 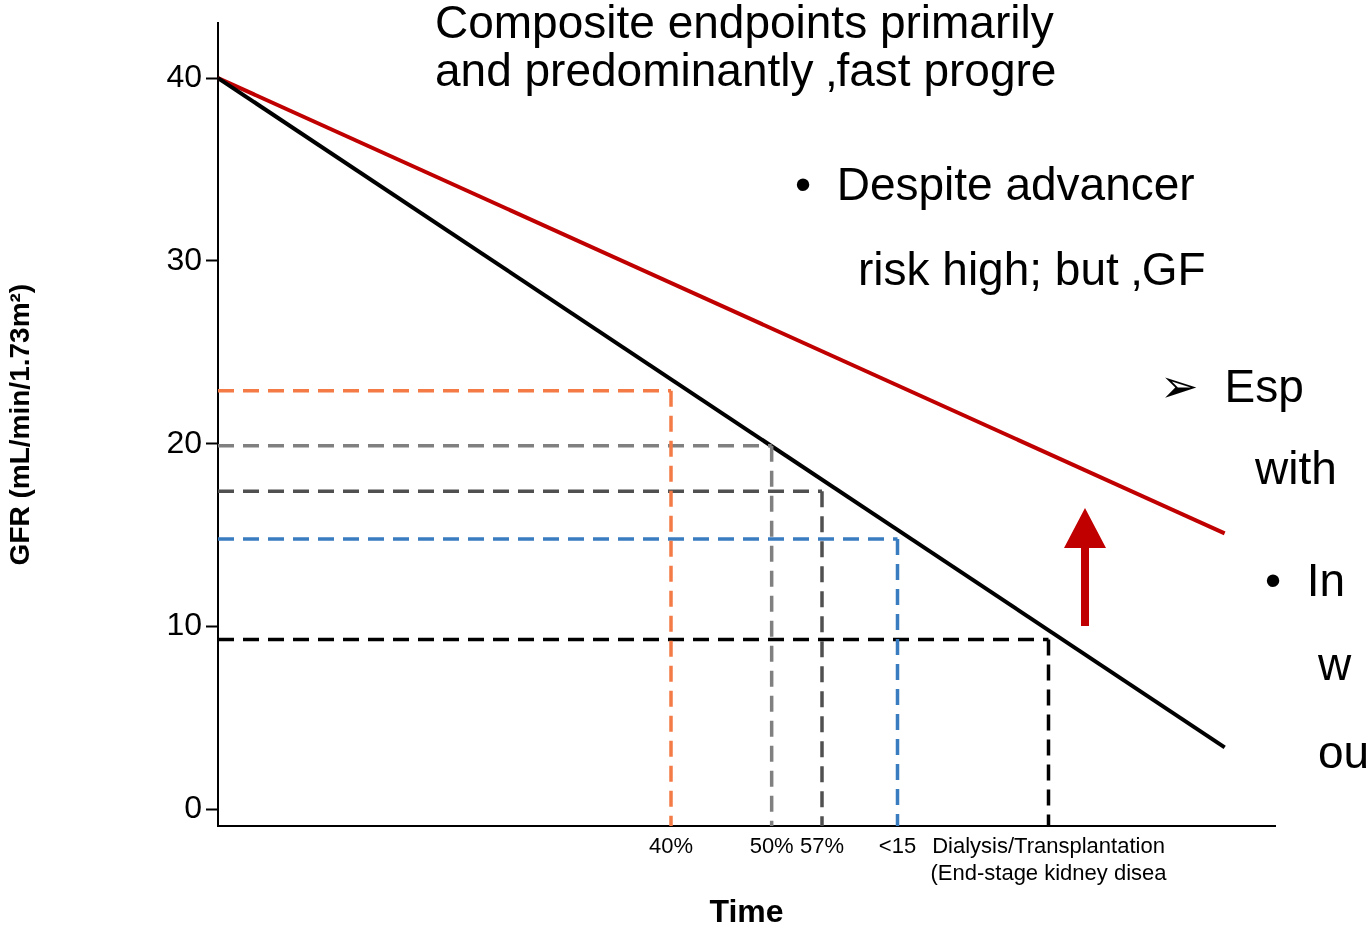 What do you see at coordinates (671, 846) in the screenshot?
I see `x-tick-label: 40%` at bounding box center [671, 846].